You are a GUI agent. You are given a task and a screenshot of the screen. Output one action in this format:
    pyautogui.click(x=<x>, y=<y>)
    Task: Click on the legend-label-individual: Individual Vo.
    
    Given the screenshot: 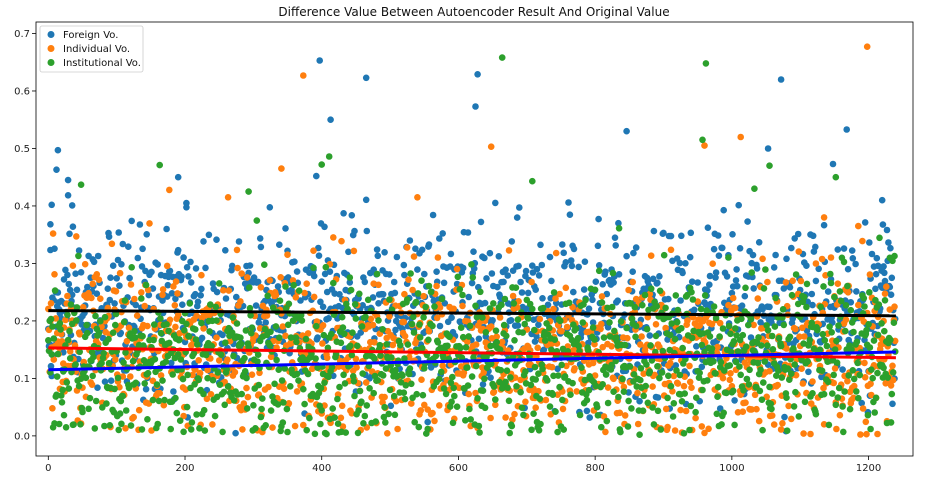 What is the action you would take?
    pyautogui.click(x=96, y=49)
    